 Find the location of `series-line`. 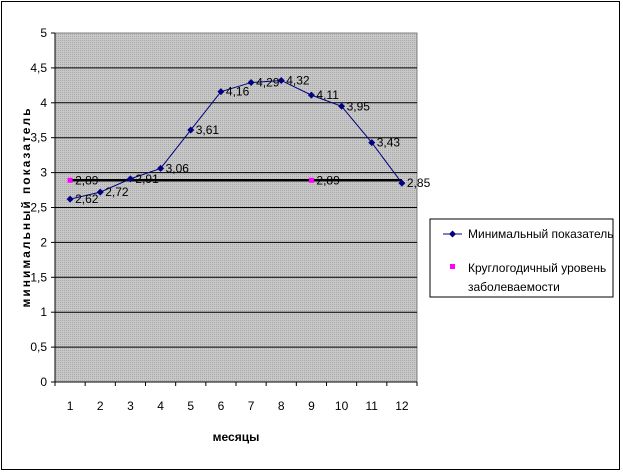

series-line is located at coordinates (236, 139).